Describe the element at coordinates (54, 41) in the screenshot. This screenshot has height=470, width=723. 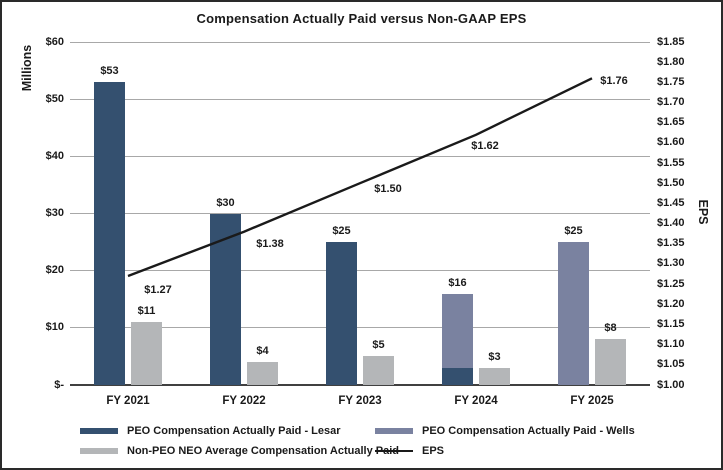
I see `left-axis-tick-label: $60` at that location.